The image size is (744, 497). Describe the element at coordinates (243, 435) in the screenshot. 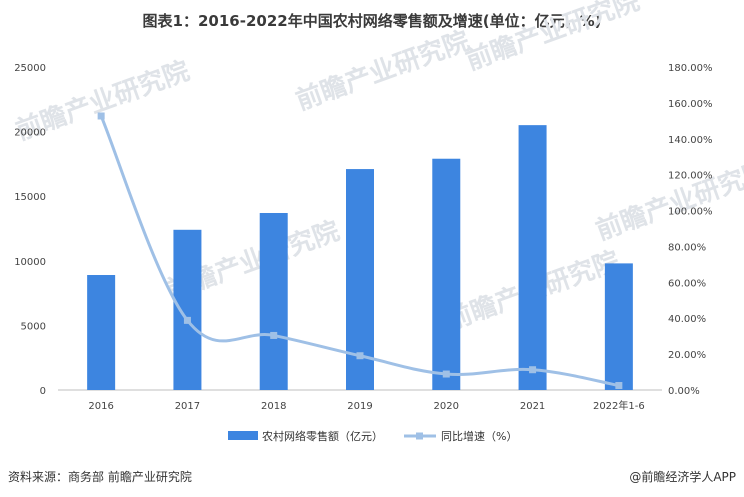

I see `legend-bar-swatch` at that location.